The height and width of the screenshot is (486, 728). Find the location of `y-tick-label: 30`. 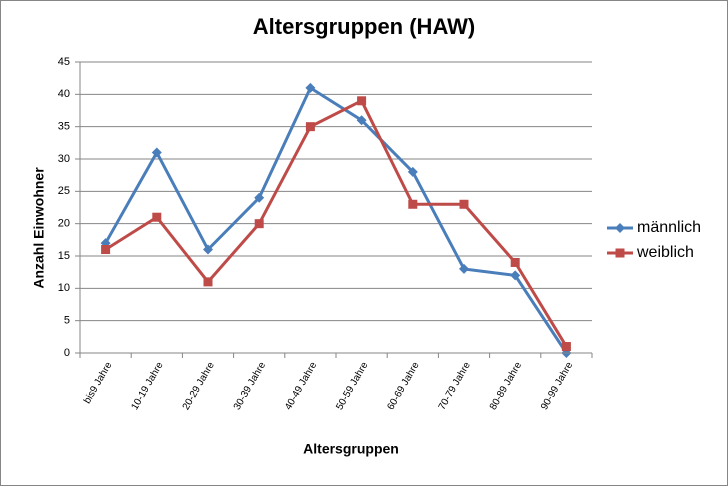

y-tick-label: 30 is located at coordinates (64, 159).